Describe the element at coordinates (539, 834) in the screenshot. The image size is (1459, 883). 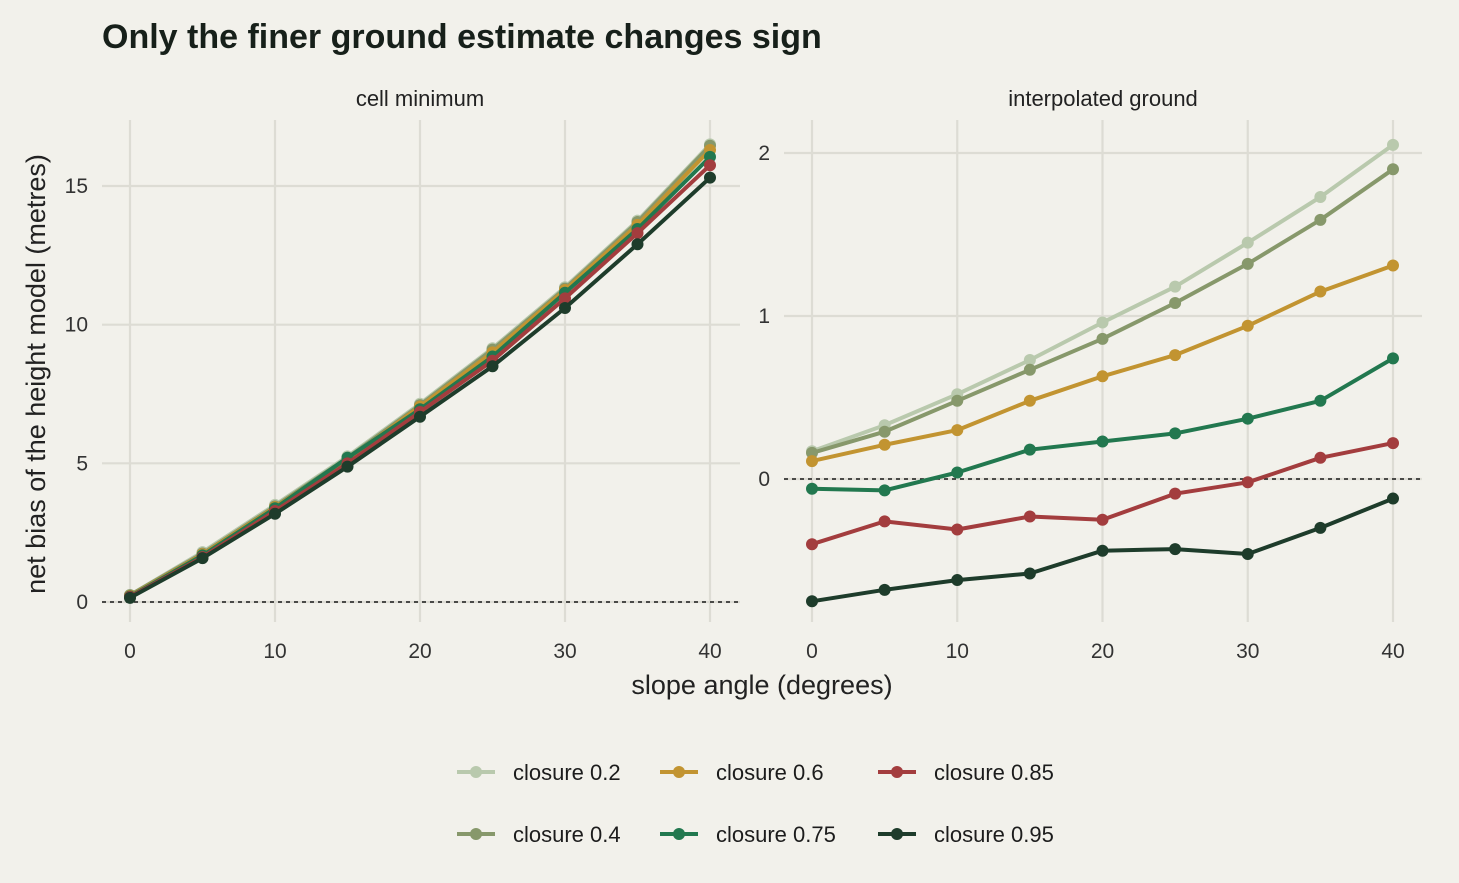
I see `legend-item-closure-0-4: closure 0.4` at that location.